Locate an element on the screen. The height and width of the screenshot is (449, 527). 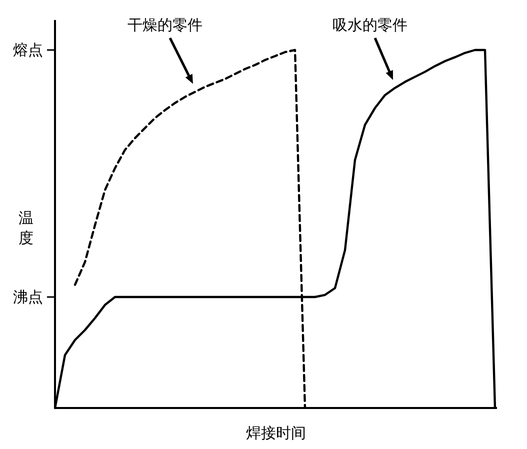
x-axis-title: 焊接时间 is located at coordinates (276, 433).